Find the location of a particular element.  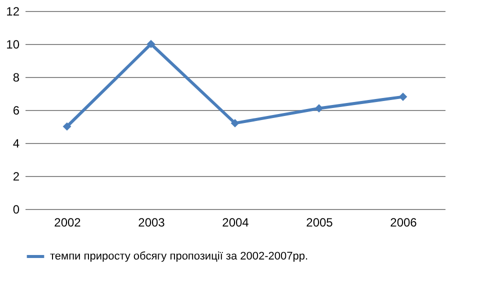

x-tick-label: 2006 is located at coordinates (404, 223).